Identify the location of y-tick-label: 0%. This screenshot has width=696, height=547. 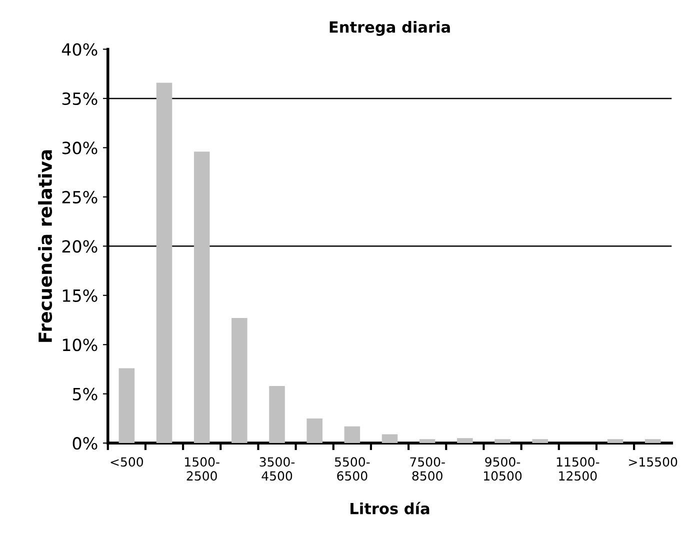
(85, 443).